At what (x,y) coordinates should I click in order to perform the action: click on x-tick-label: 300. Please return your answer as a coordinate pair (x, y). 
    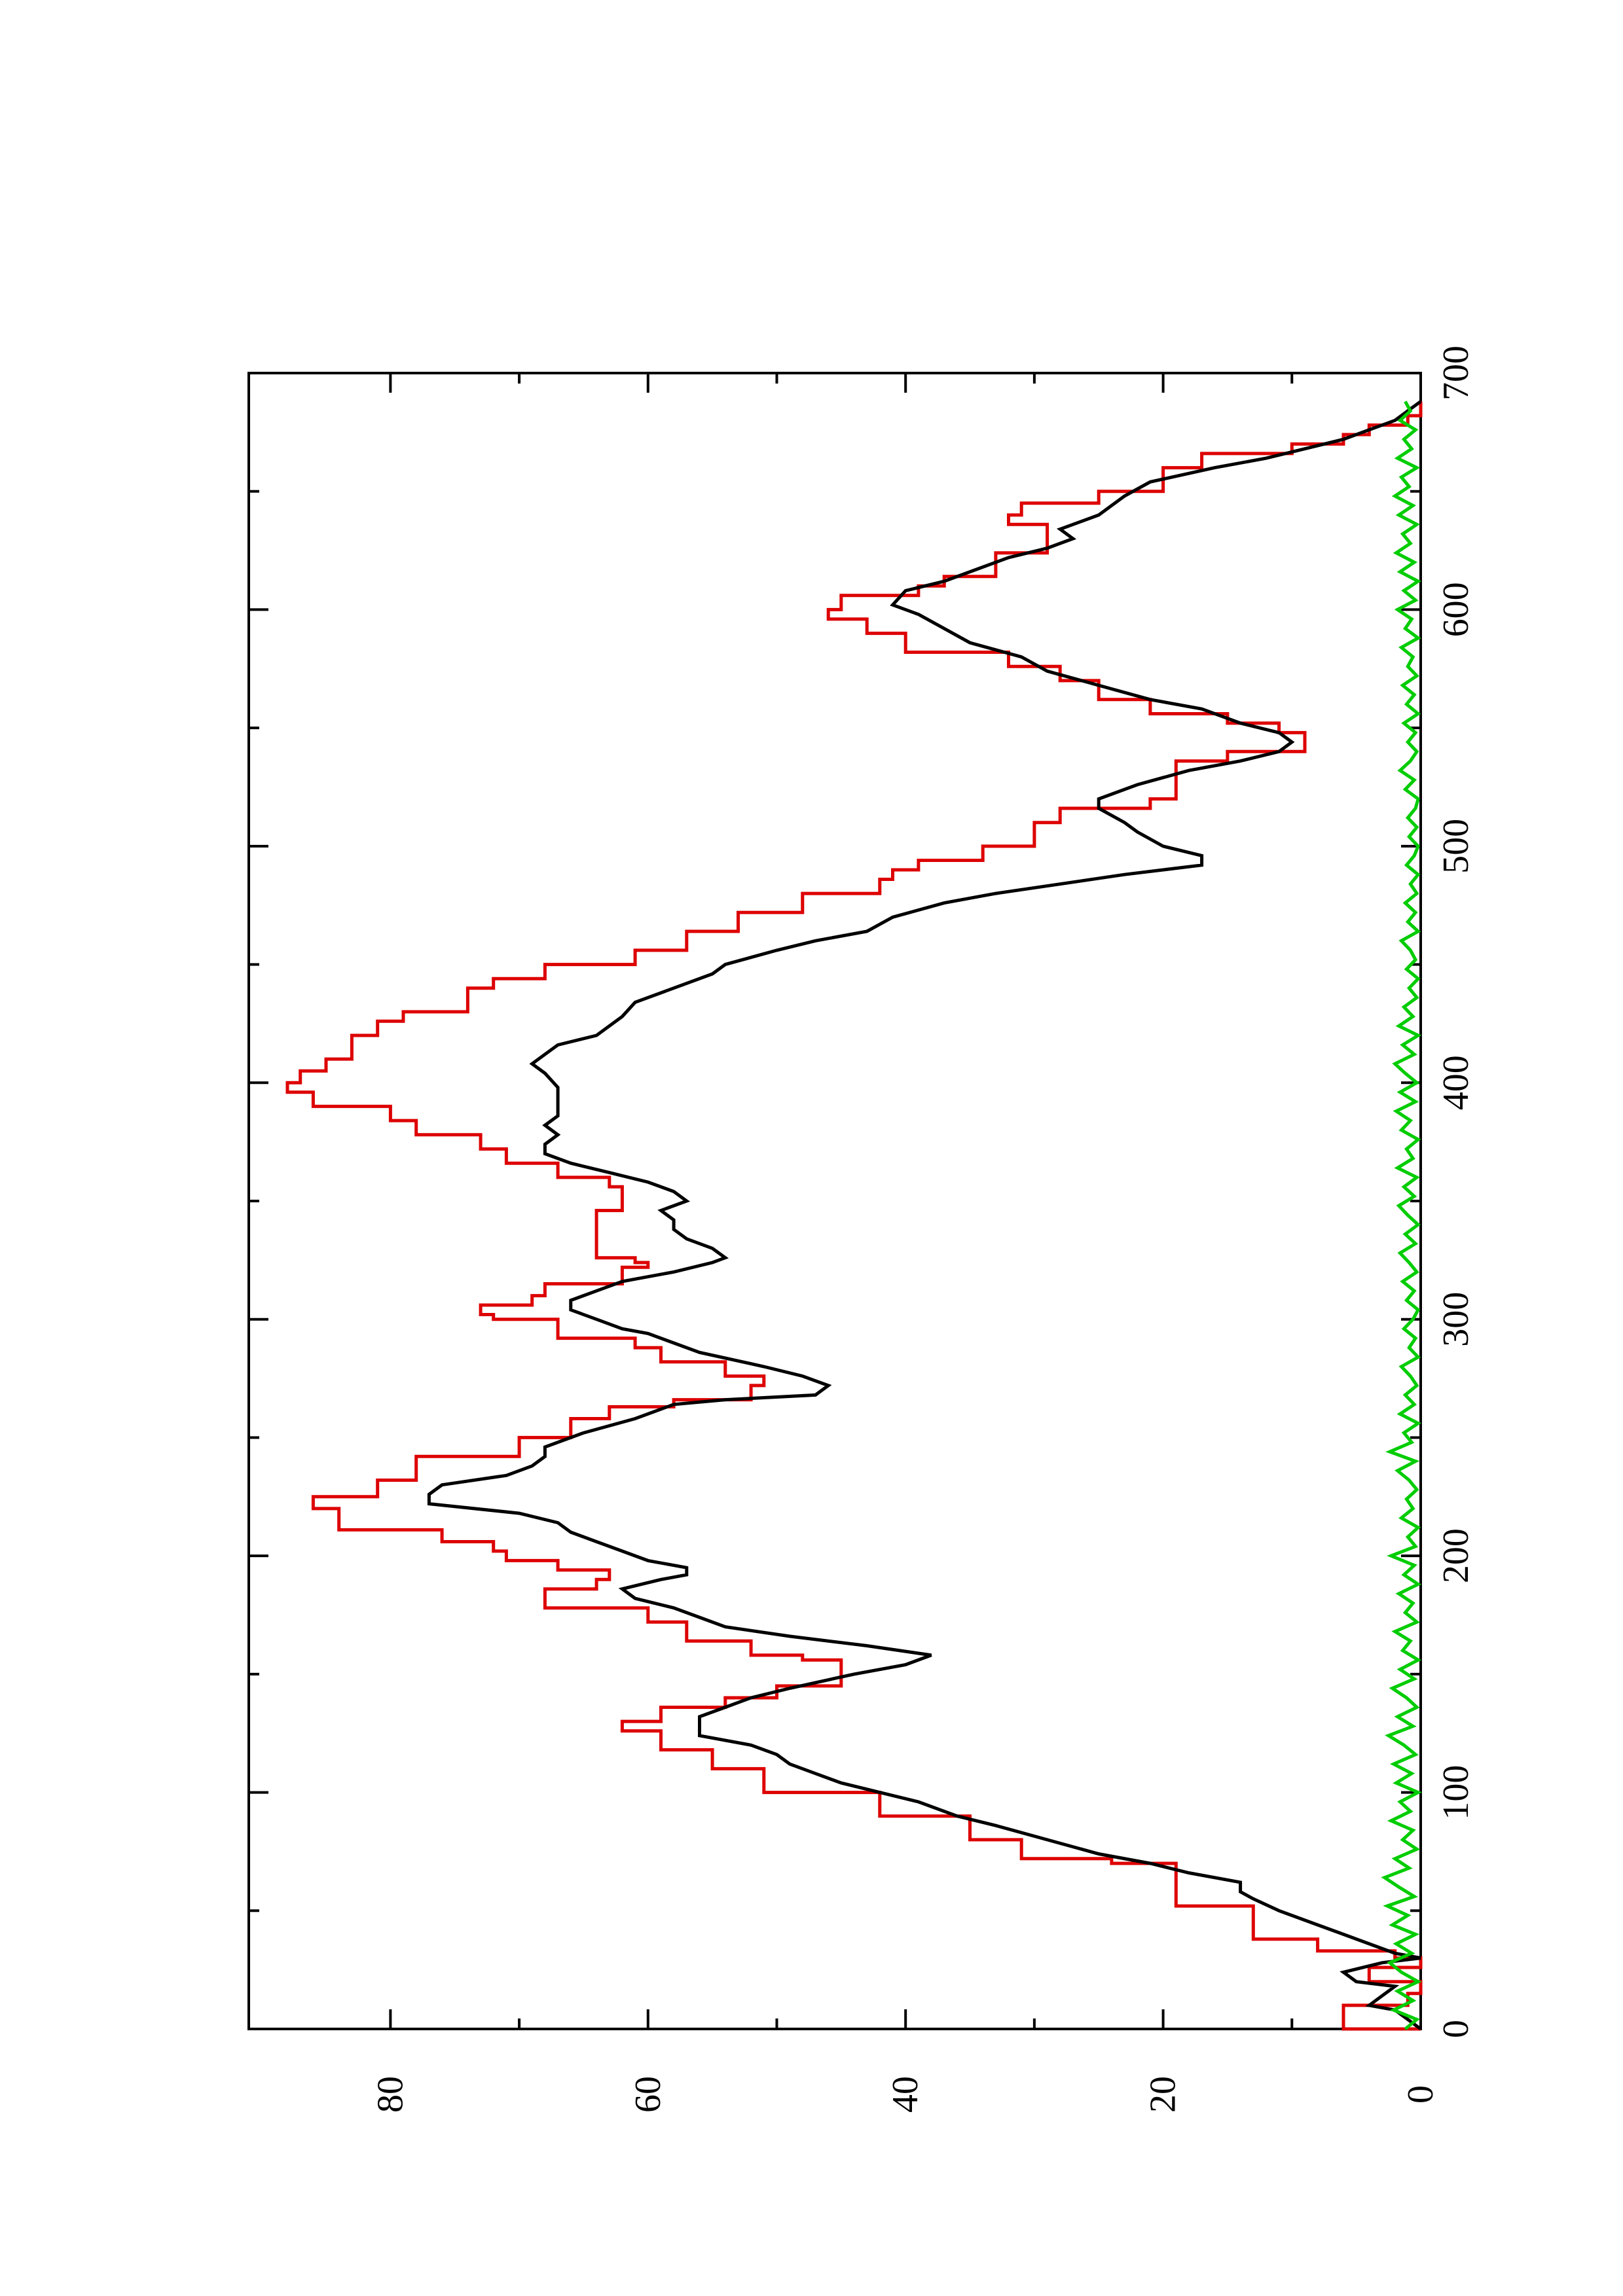
    Looking at the image, I should click on (1456, 1319).